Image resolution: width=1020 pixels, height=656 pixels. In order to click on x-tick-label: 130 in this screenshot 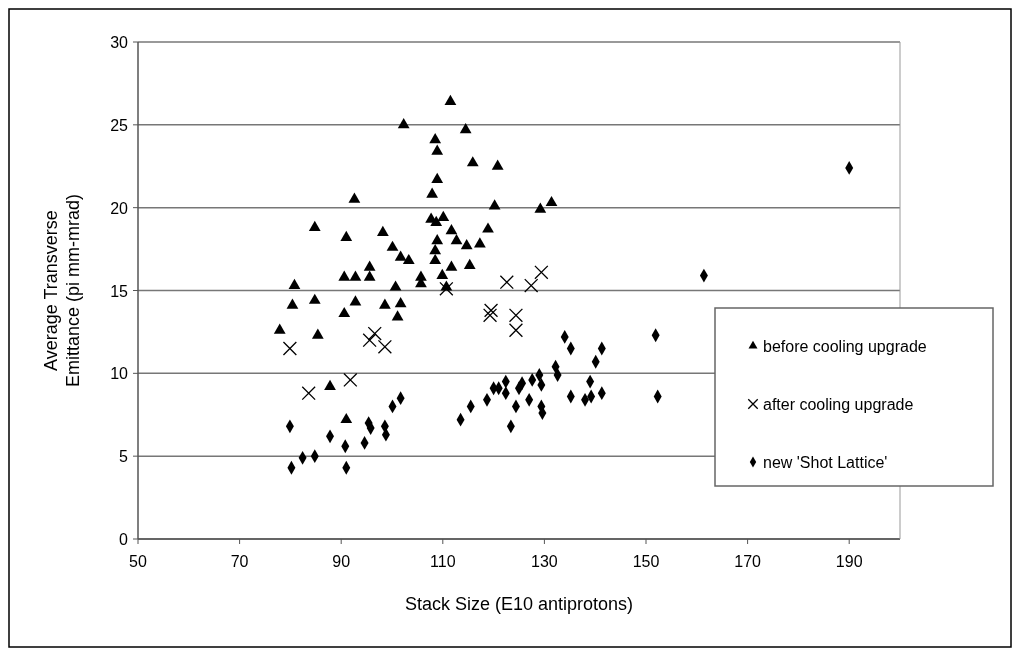, I will do `click(544, 561)`.